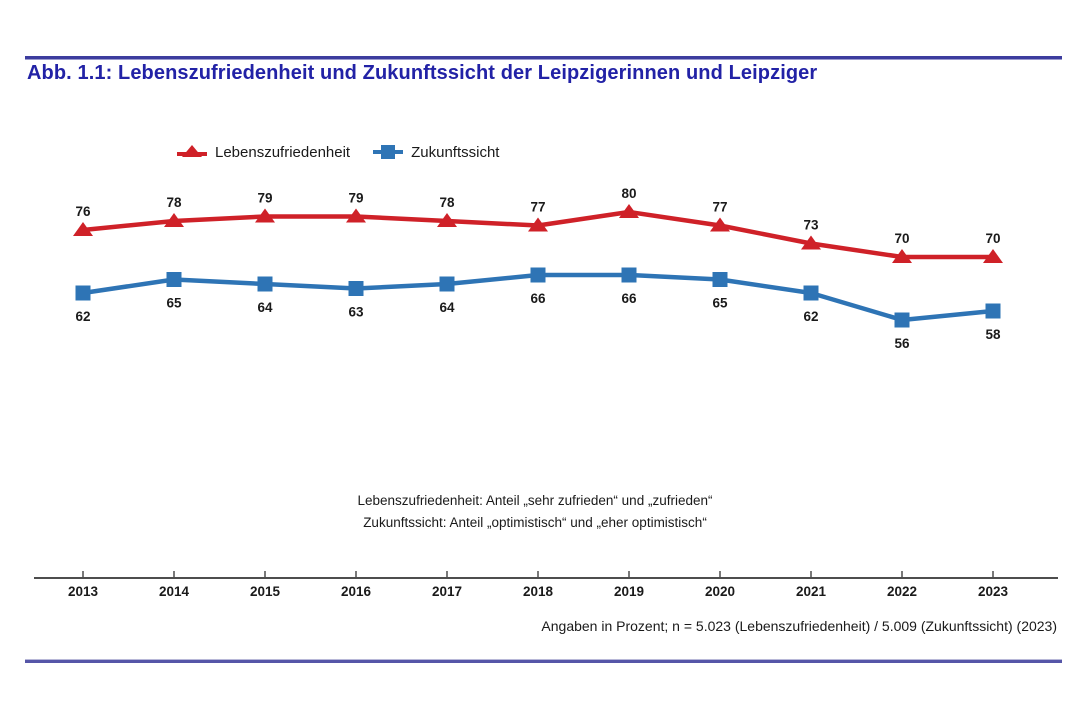 The height and width of the screenshot is (713, 1070). What do you see at coordinates (447, 220) in the screenshot?
I see `marker-lebenszufriedenheit-2017` at bounding box center [447, 220].